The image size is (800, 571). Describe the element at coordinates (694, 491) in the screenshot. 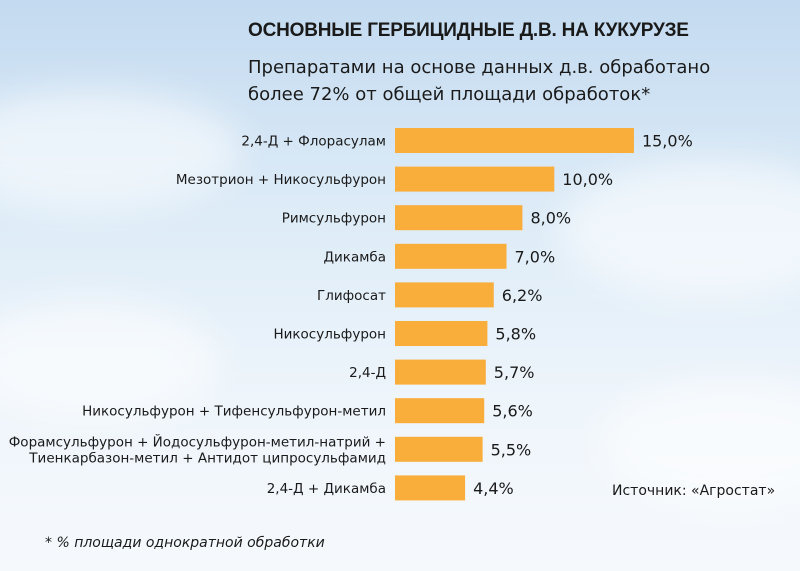

I see `chart-source: Источник: «Агростат»` at that location.